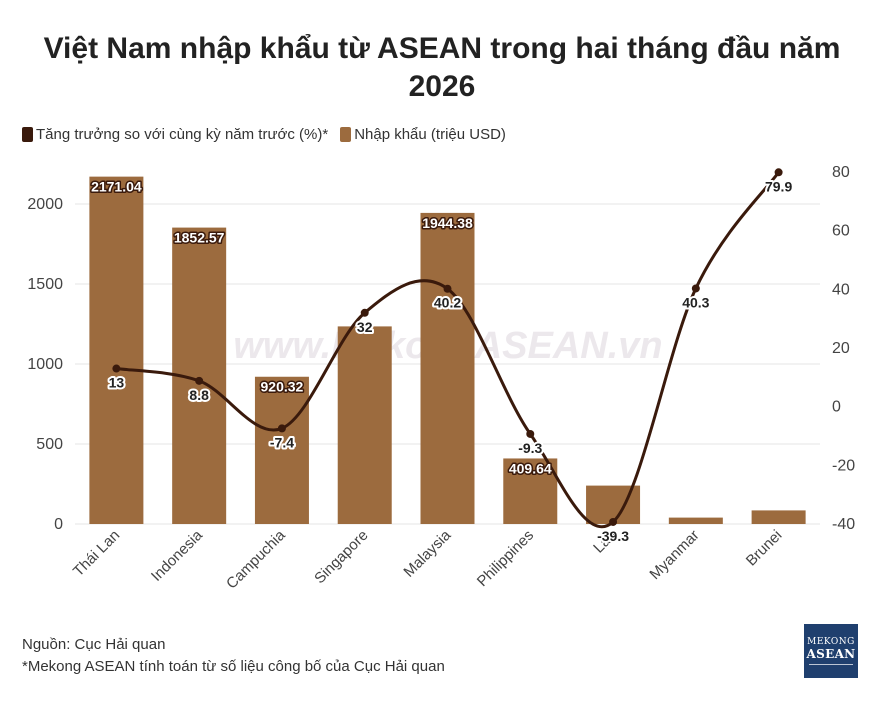 This screenshot has width=884, height=708. I want to click on y-right-tick-label: 40, so click(841, 289).